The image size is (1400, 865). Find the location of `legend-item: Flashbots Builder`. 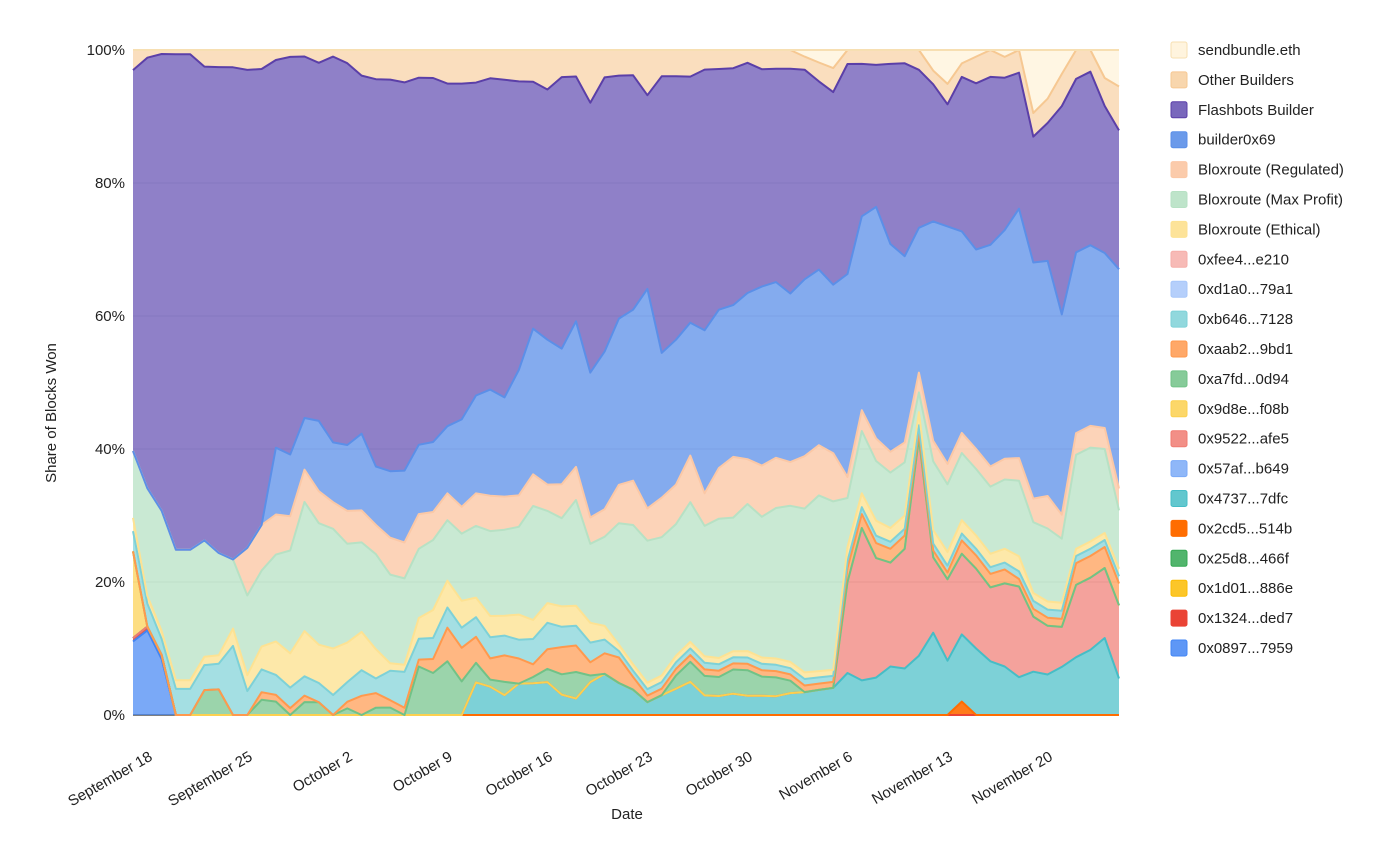

legend-item: Flashbots Builder is located at coordinates (1242, 110).